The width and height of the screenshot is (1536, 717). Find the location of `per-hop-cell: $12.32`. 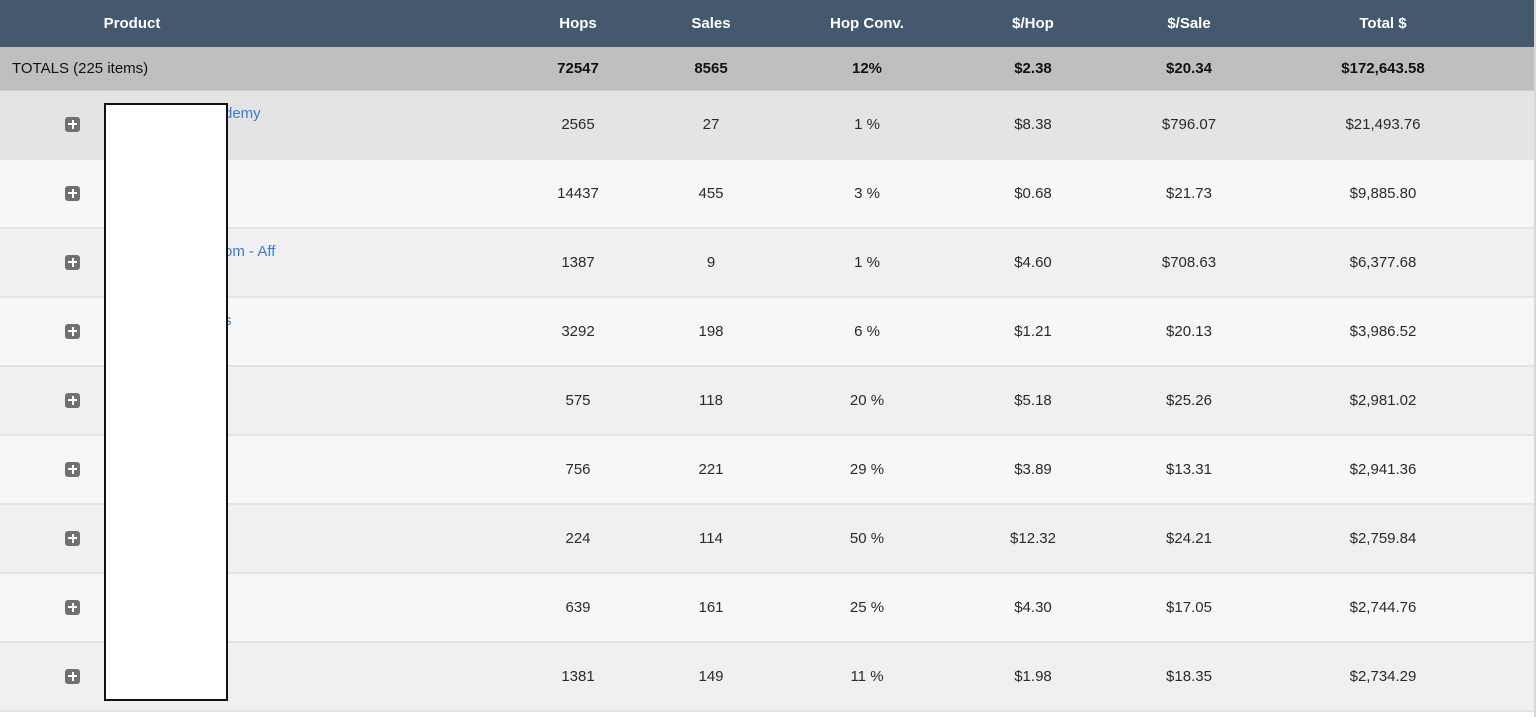

per-hop-cell: $12.32 is located at coordinates (1033, 538).